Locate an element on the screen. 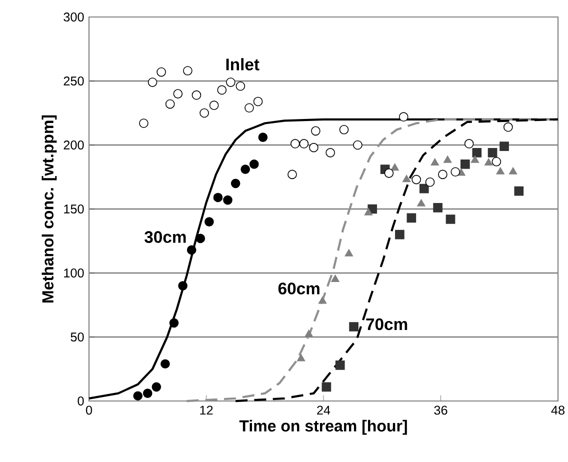  y-tick-label: 300 is located at coordinates (74, 17).